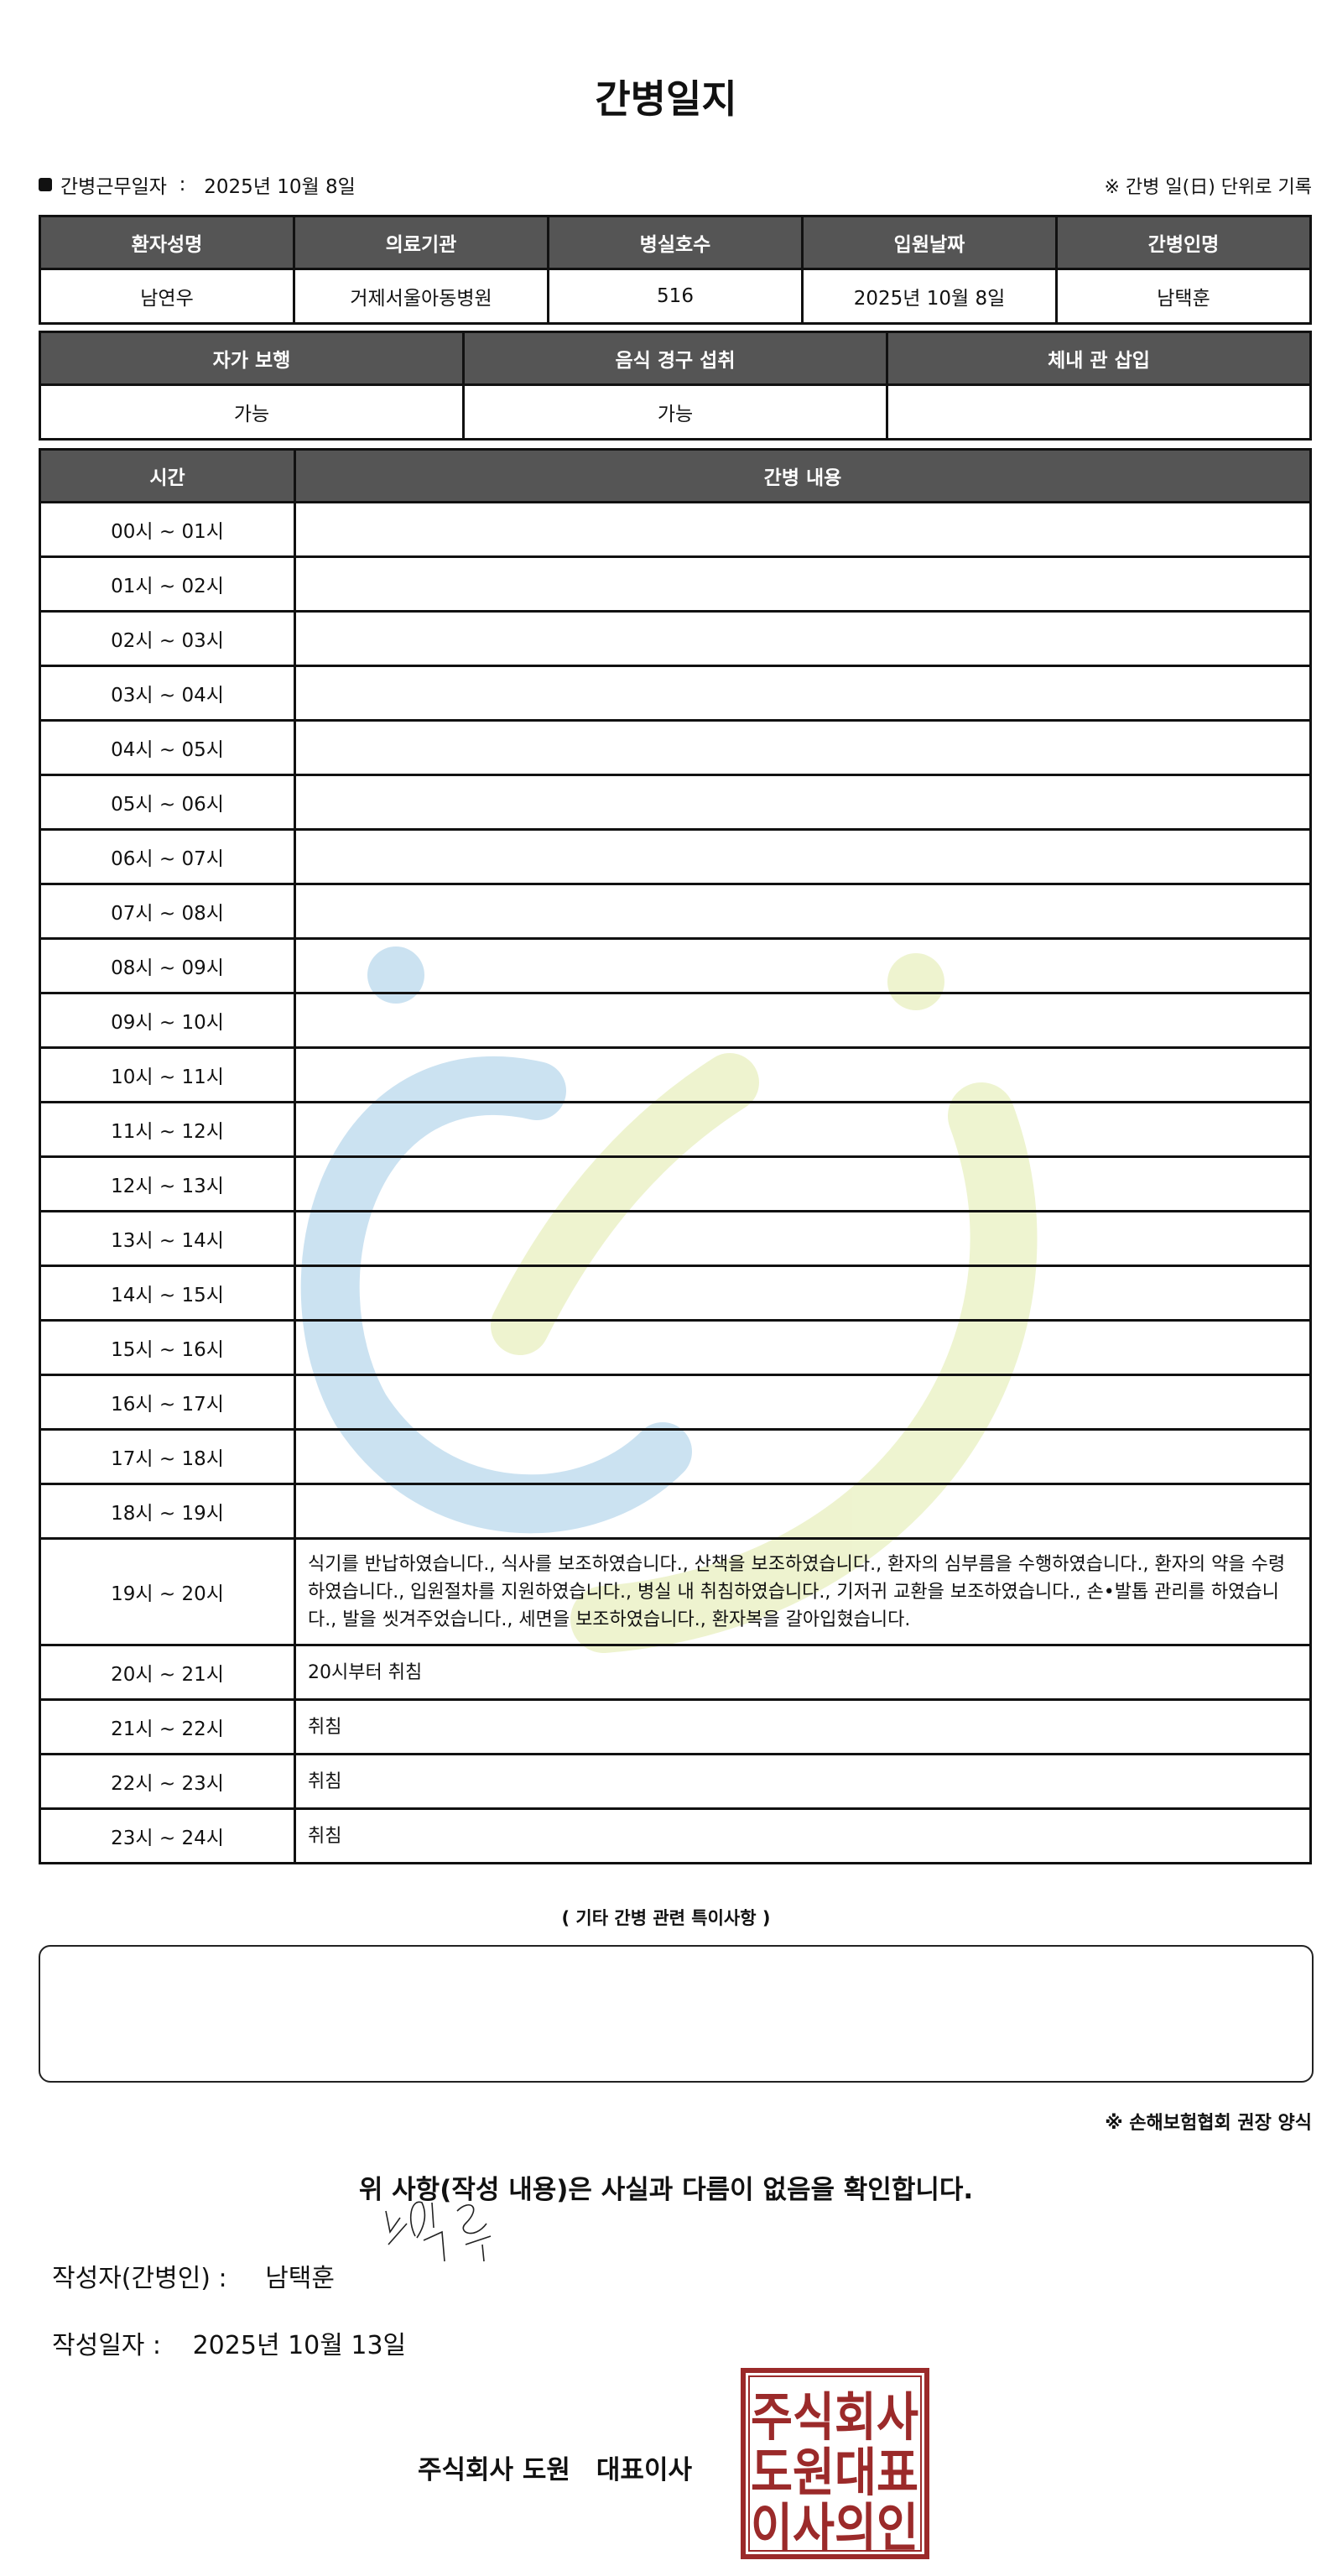 The width and height of the screenshot is (1332, 2576). I want to click on care-row-time: 00시 ~ 01시, so click(167, 529).